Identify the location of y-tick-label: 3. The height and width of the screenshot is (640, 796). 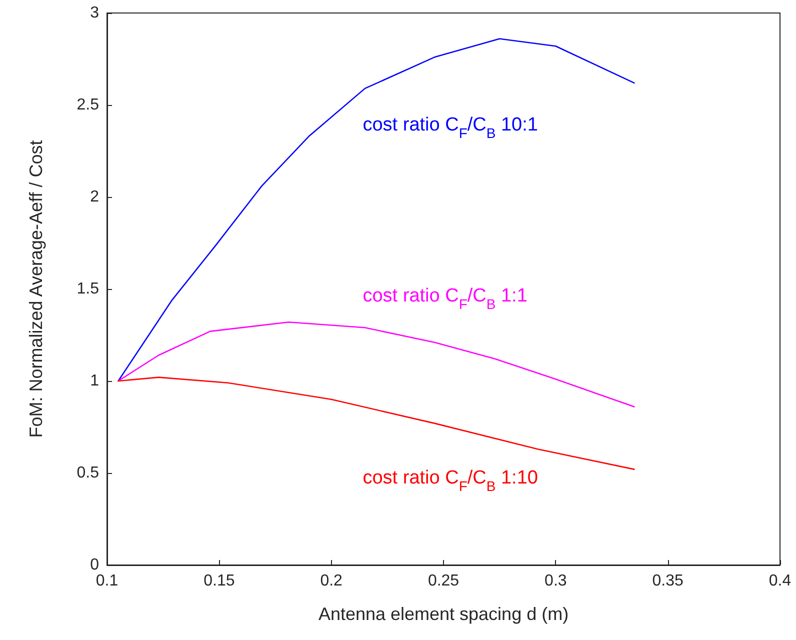
(95, 13).